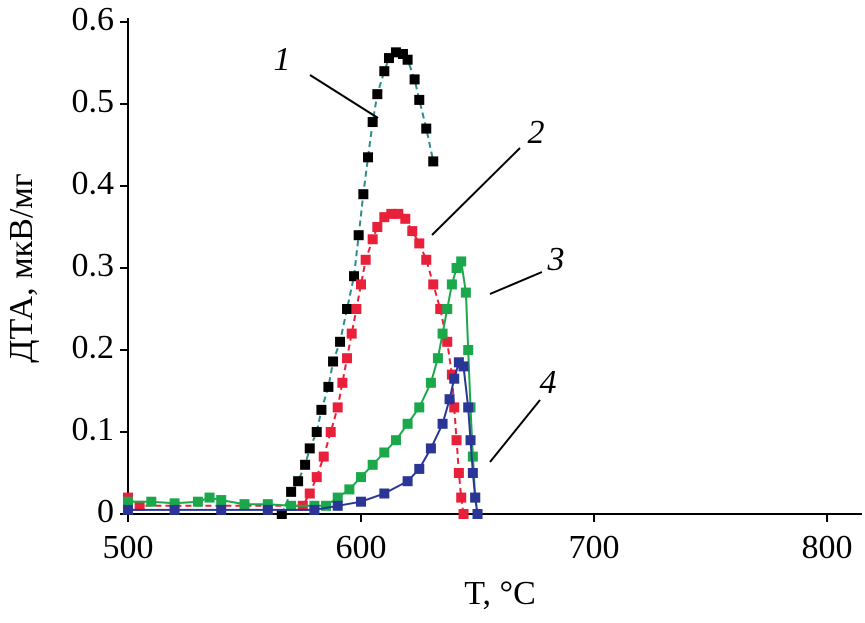 The image size is (865, 623). I want to click on y-tick-label: 0.3, so click(93, 265).